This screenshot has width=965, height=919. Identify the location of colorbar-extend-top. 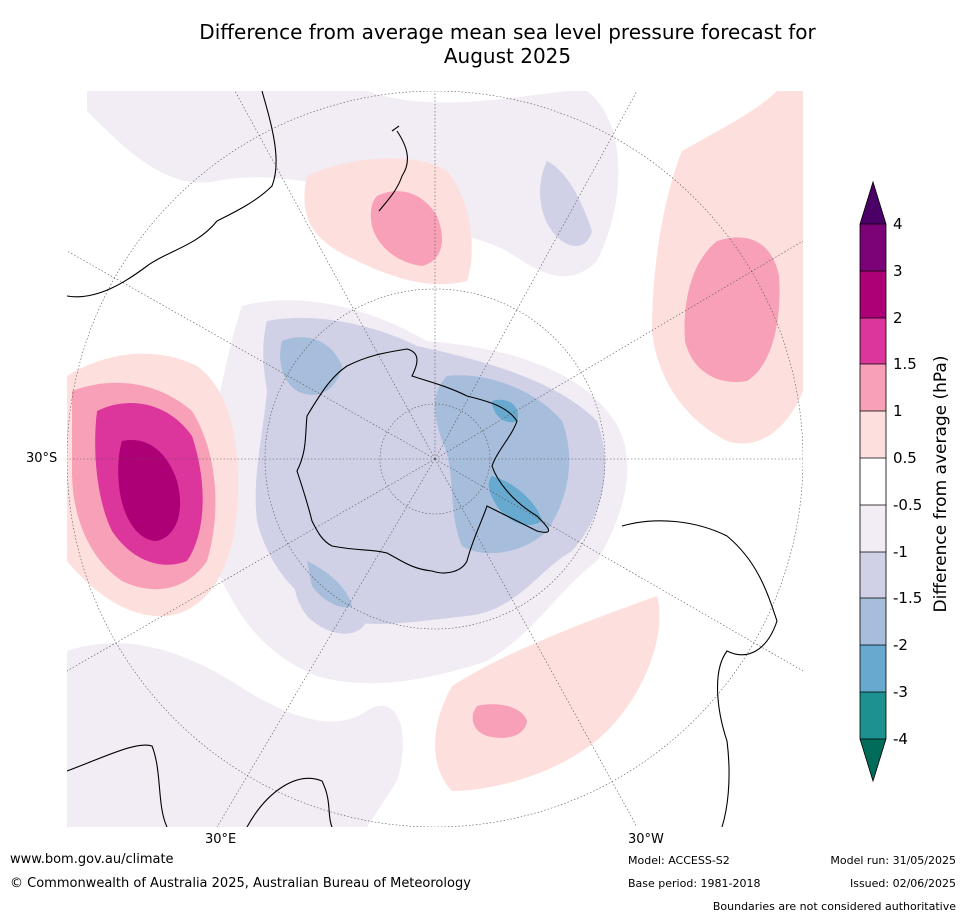
(873, 203).